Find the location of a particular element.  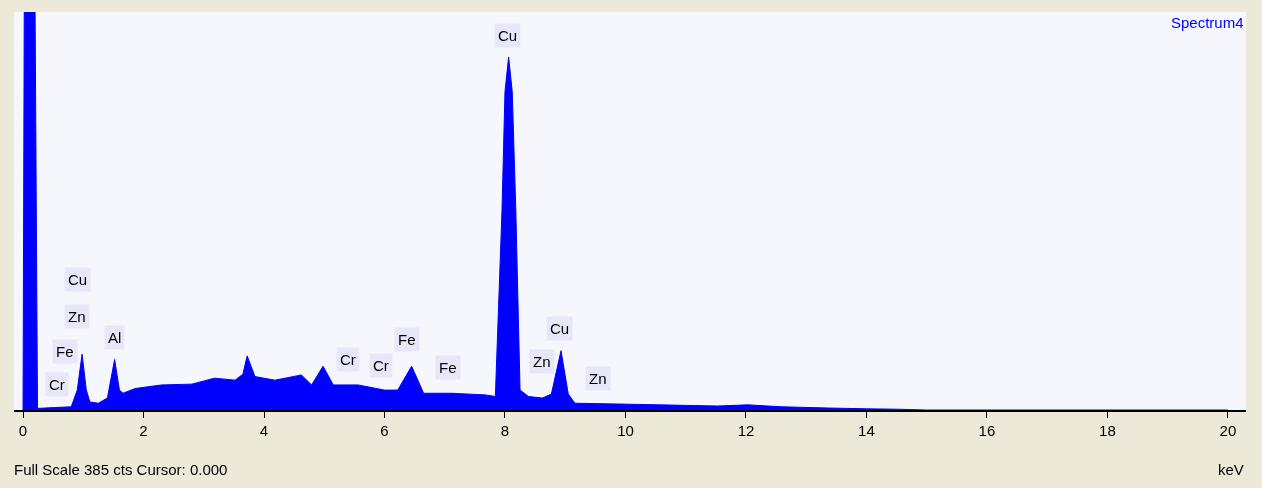

x-tick-label: 0 is located at coordinates (23, 430).